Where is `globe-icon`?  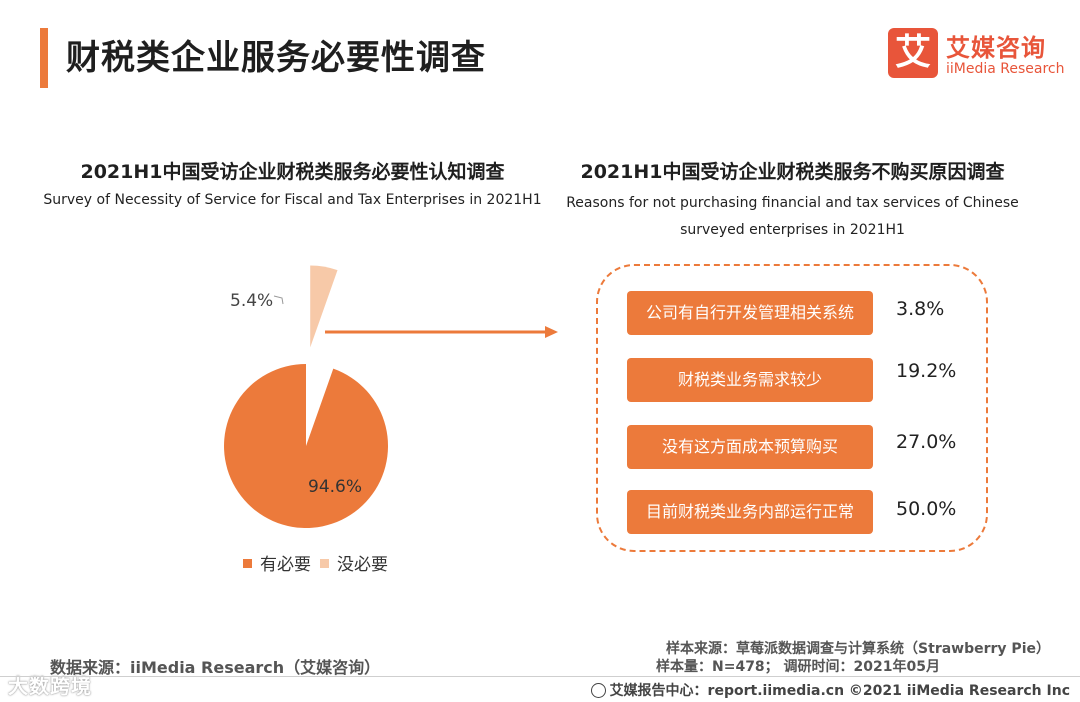 globe-icon is located at coordinates (598, 690).